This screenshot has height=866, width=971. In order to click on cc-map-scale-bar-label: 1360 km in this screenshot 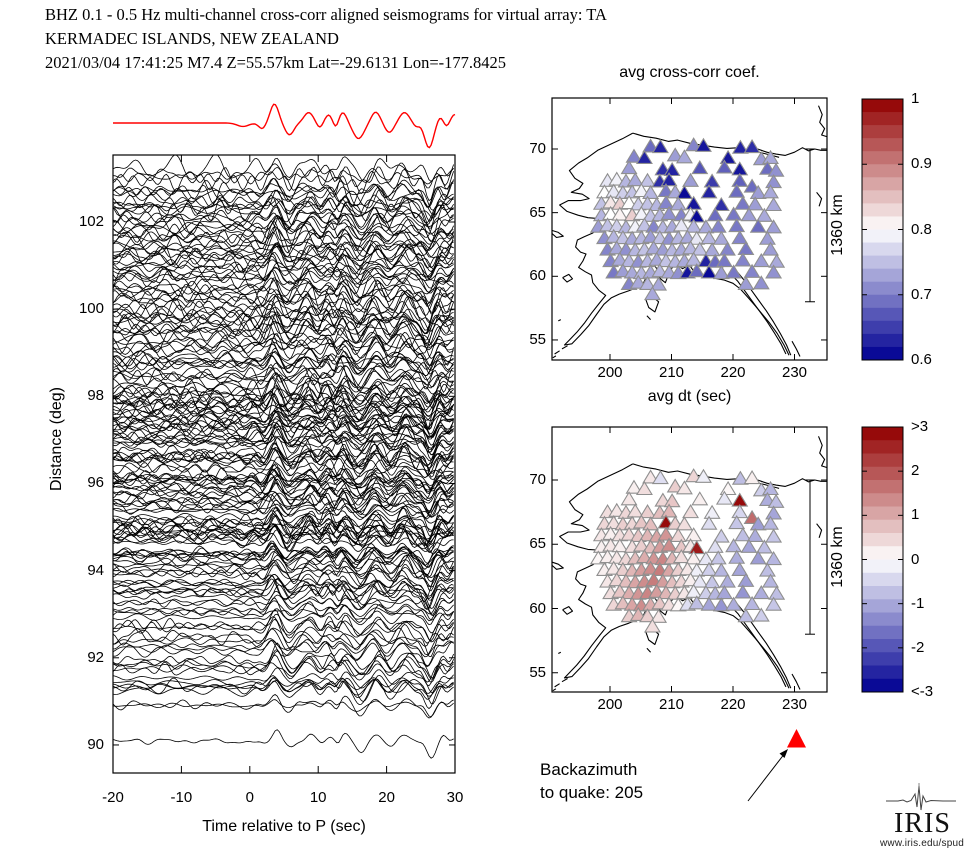, I will do `click(837, 225)`.